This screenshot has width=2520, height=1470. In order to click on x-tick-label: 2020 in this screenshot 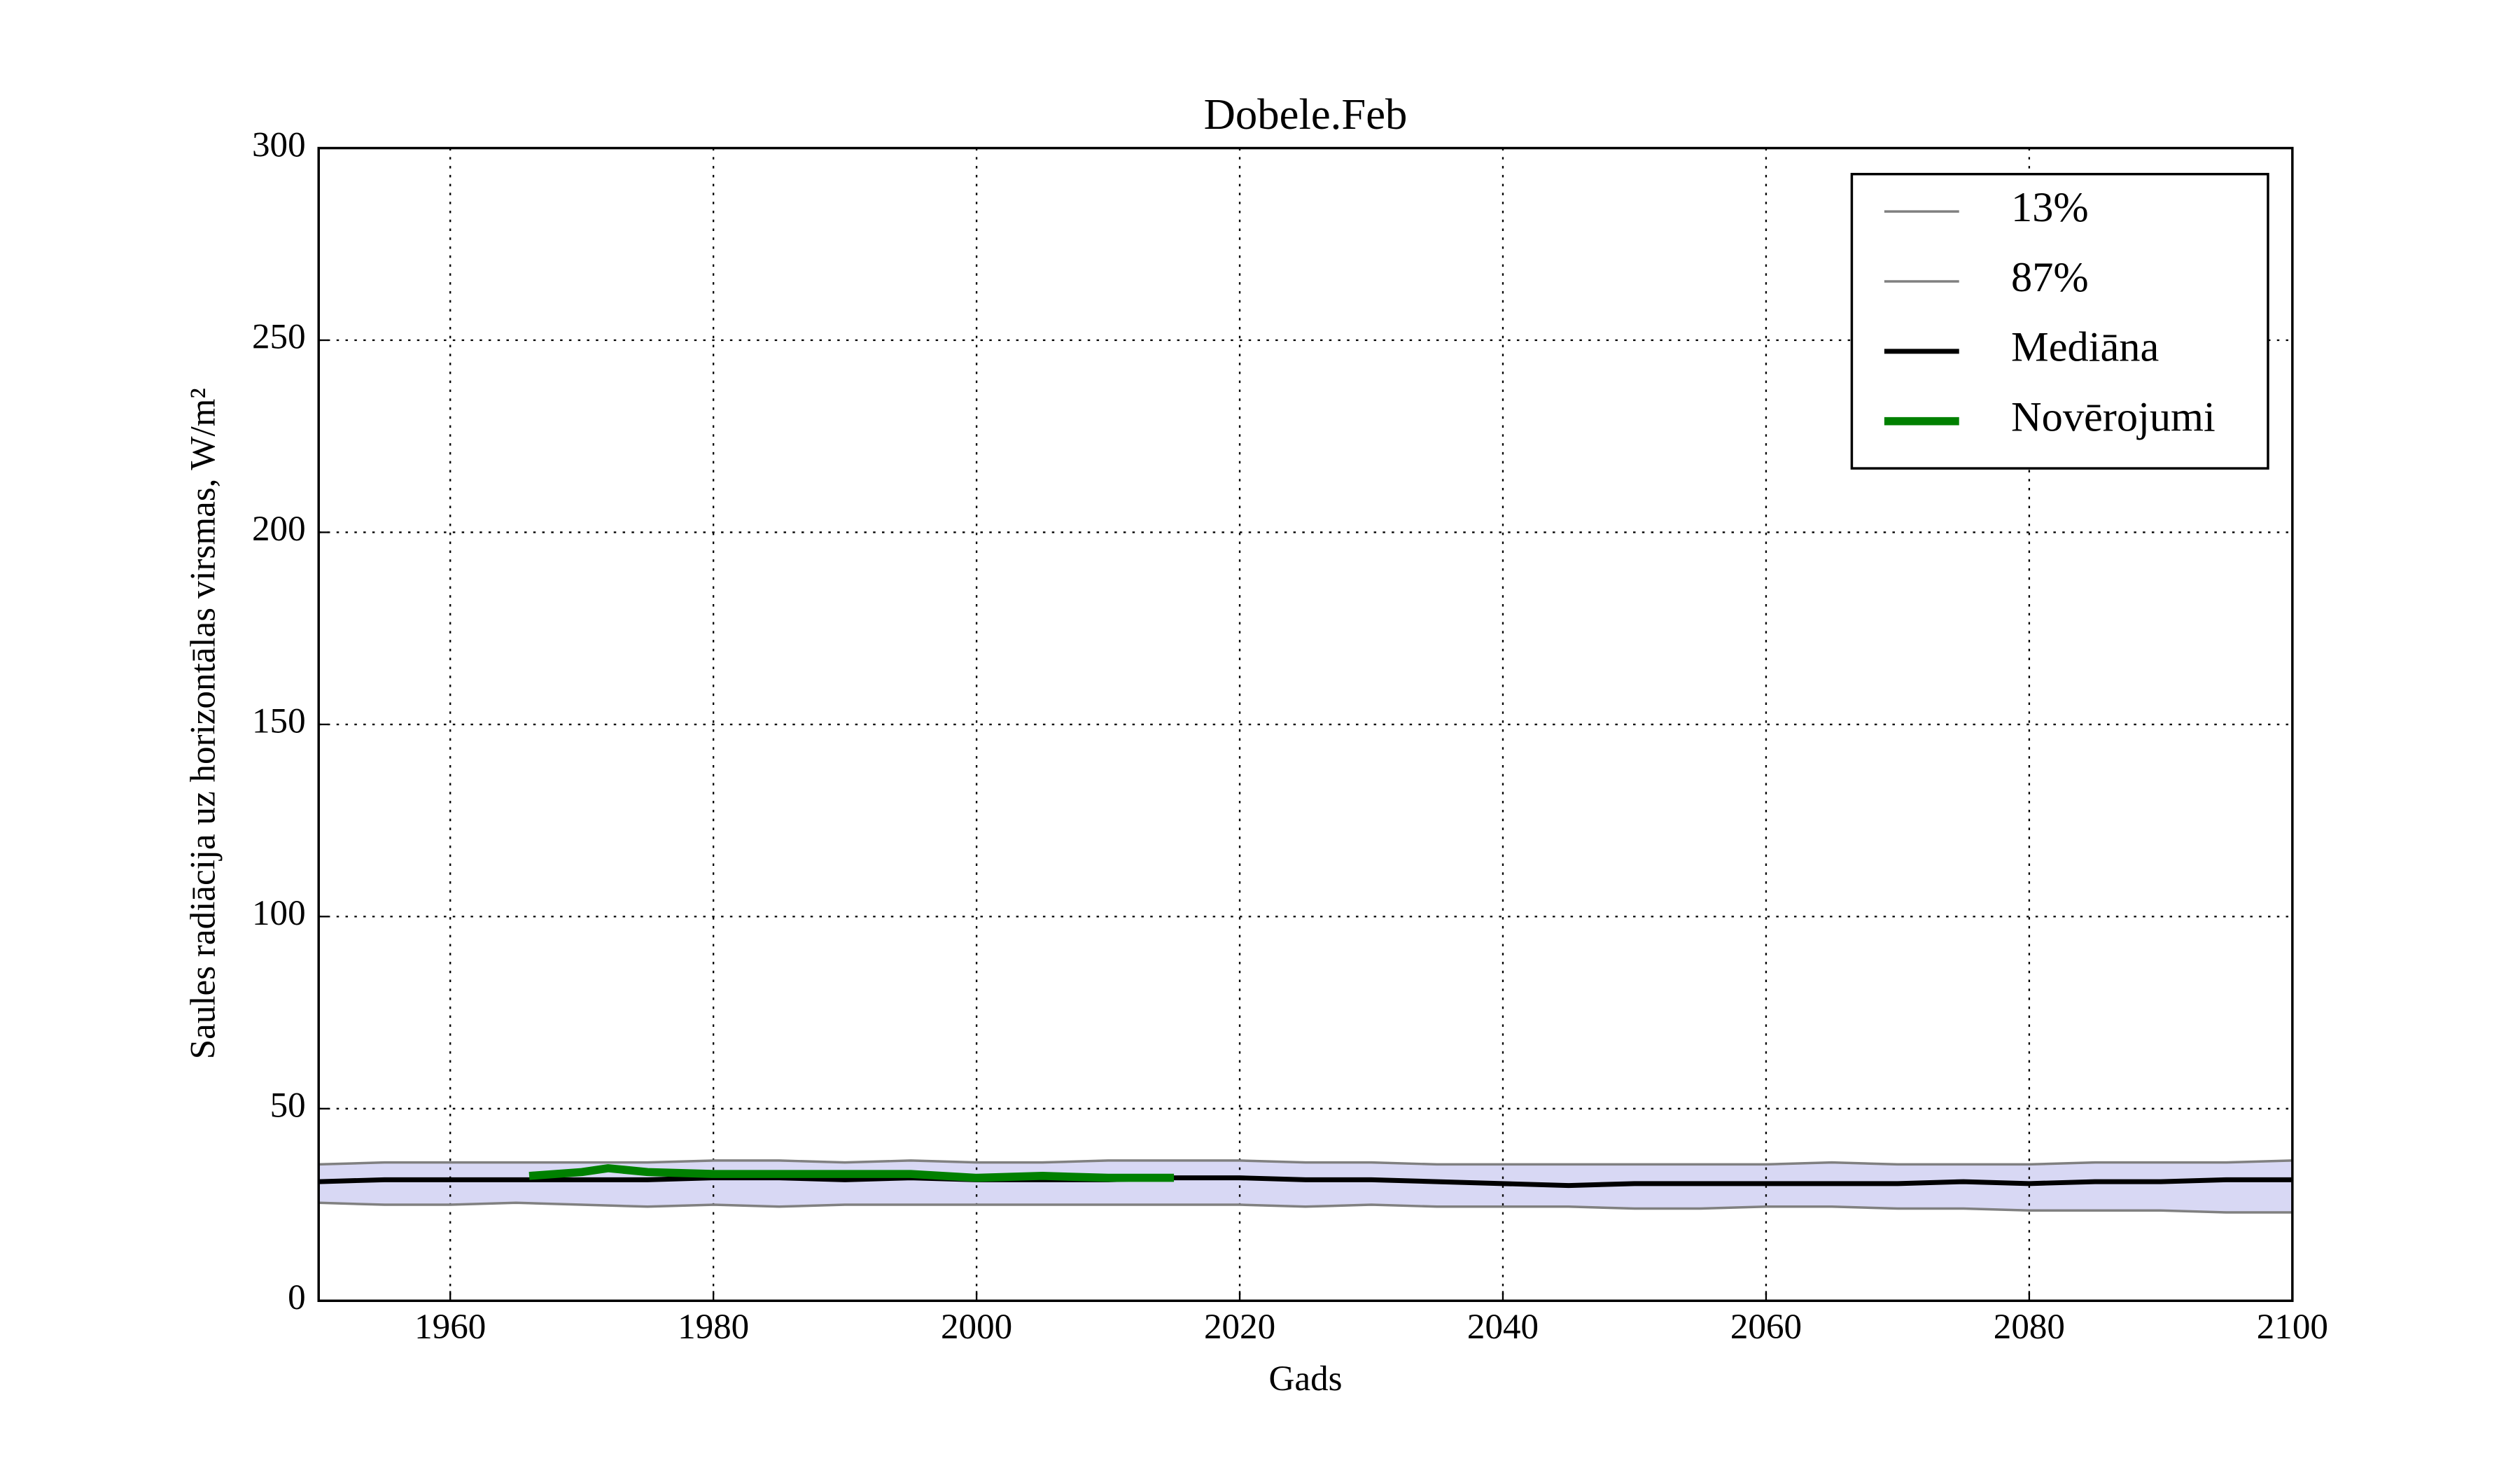, I will do `click(1239, 1327)`.